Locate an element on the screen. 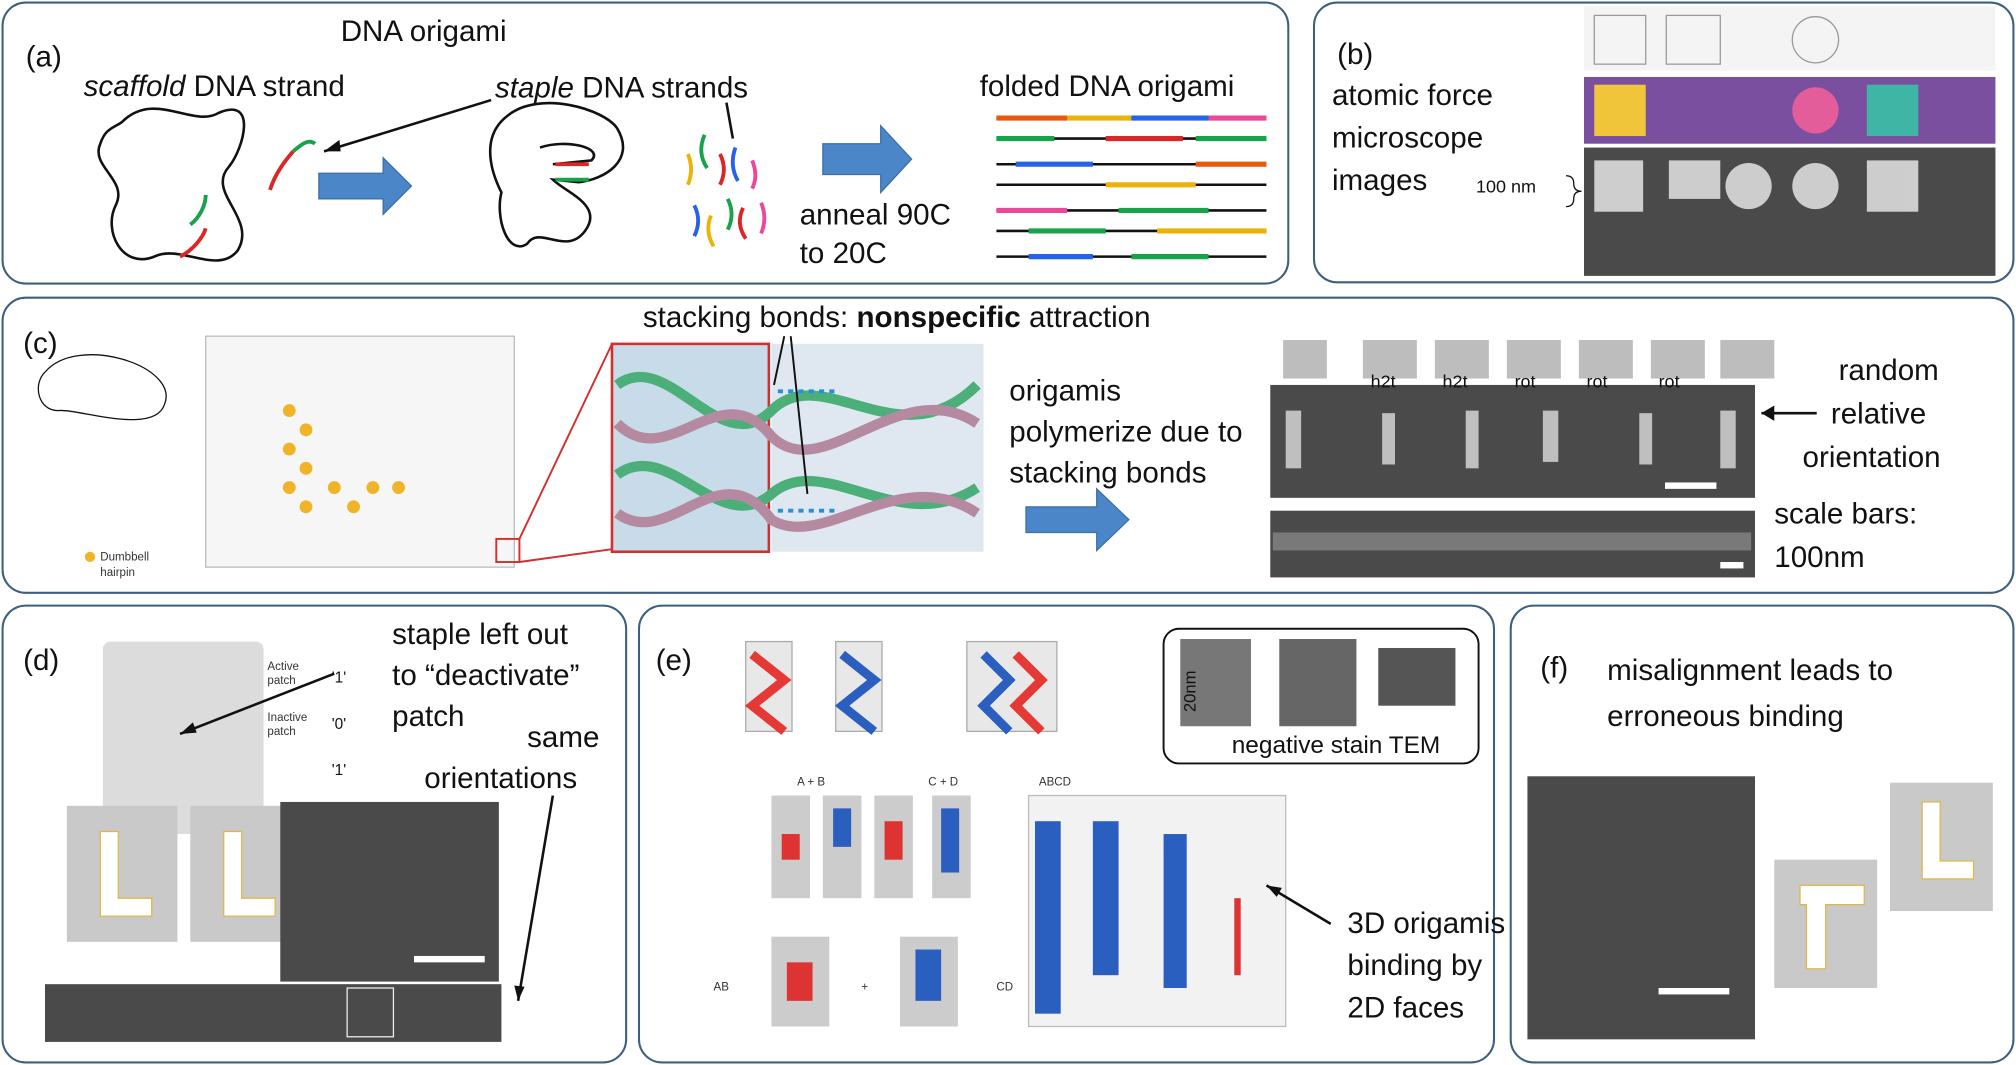  small-label: AB is located at coordinates (722, 988).